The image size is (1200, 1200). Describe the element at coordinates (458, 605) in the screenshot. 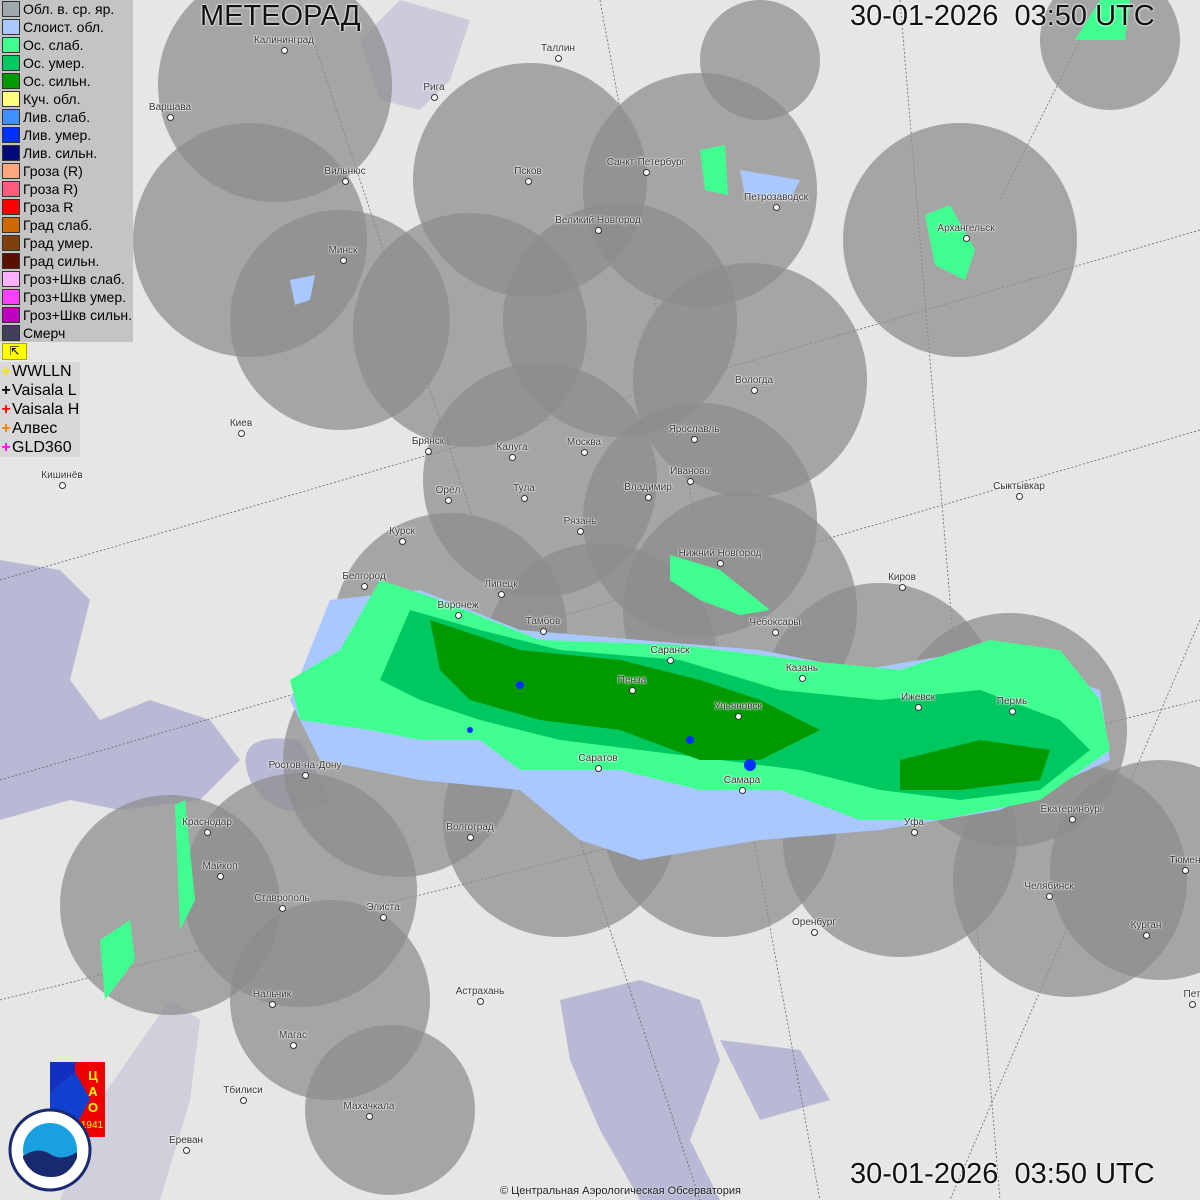

I see `city-label: Воронеж` at that location.